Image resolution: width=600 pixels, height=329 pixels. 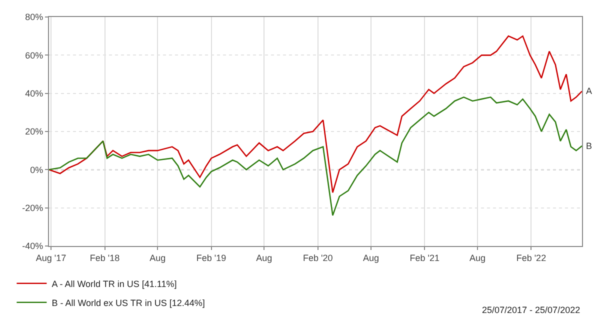 What do you see at coordinates (589, 146) in the screenshot?
I see `annotation: B` at bounding box center [589, 146].